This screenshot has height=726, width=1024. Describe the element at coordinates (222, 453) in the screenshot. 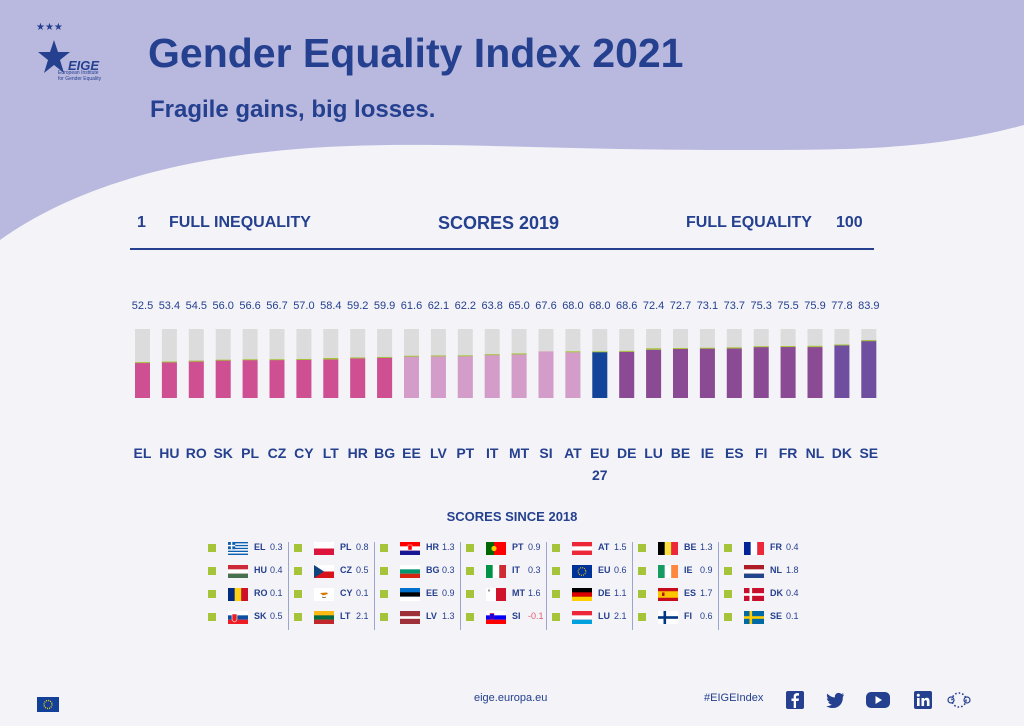

I see `category-label: SK` at that location.